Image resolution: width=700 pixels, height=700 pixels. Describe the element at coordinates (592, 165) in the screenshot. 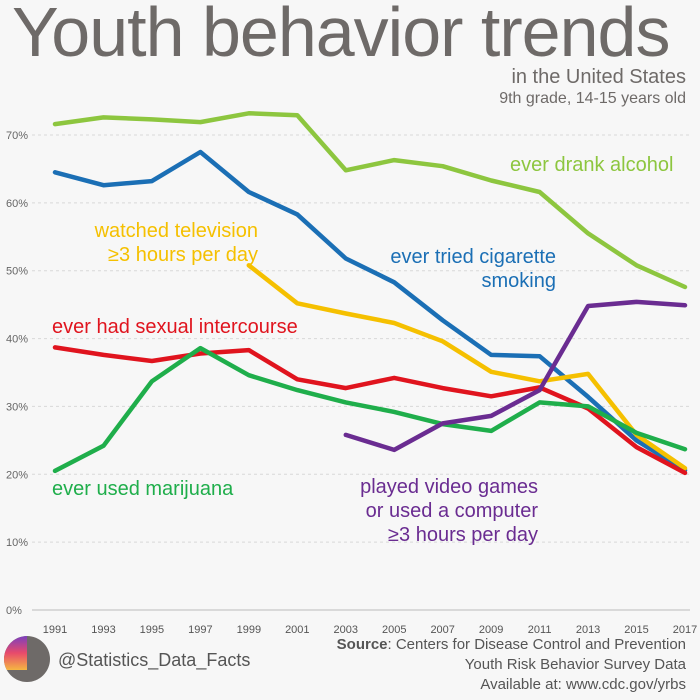

I see `label-alcohol: ever drank alcohol` at that location.